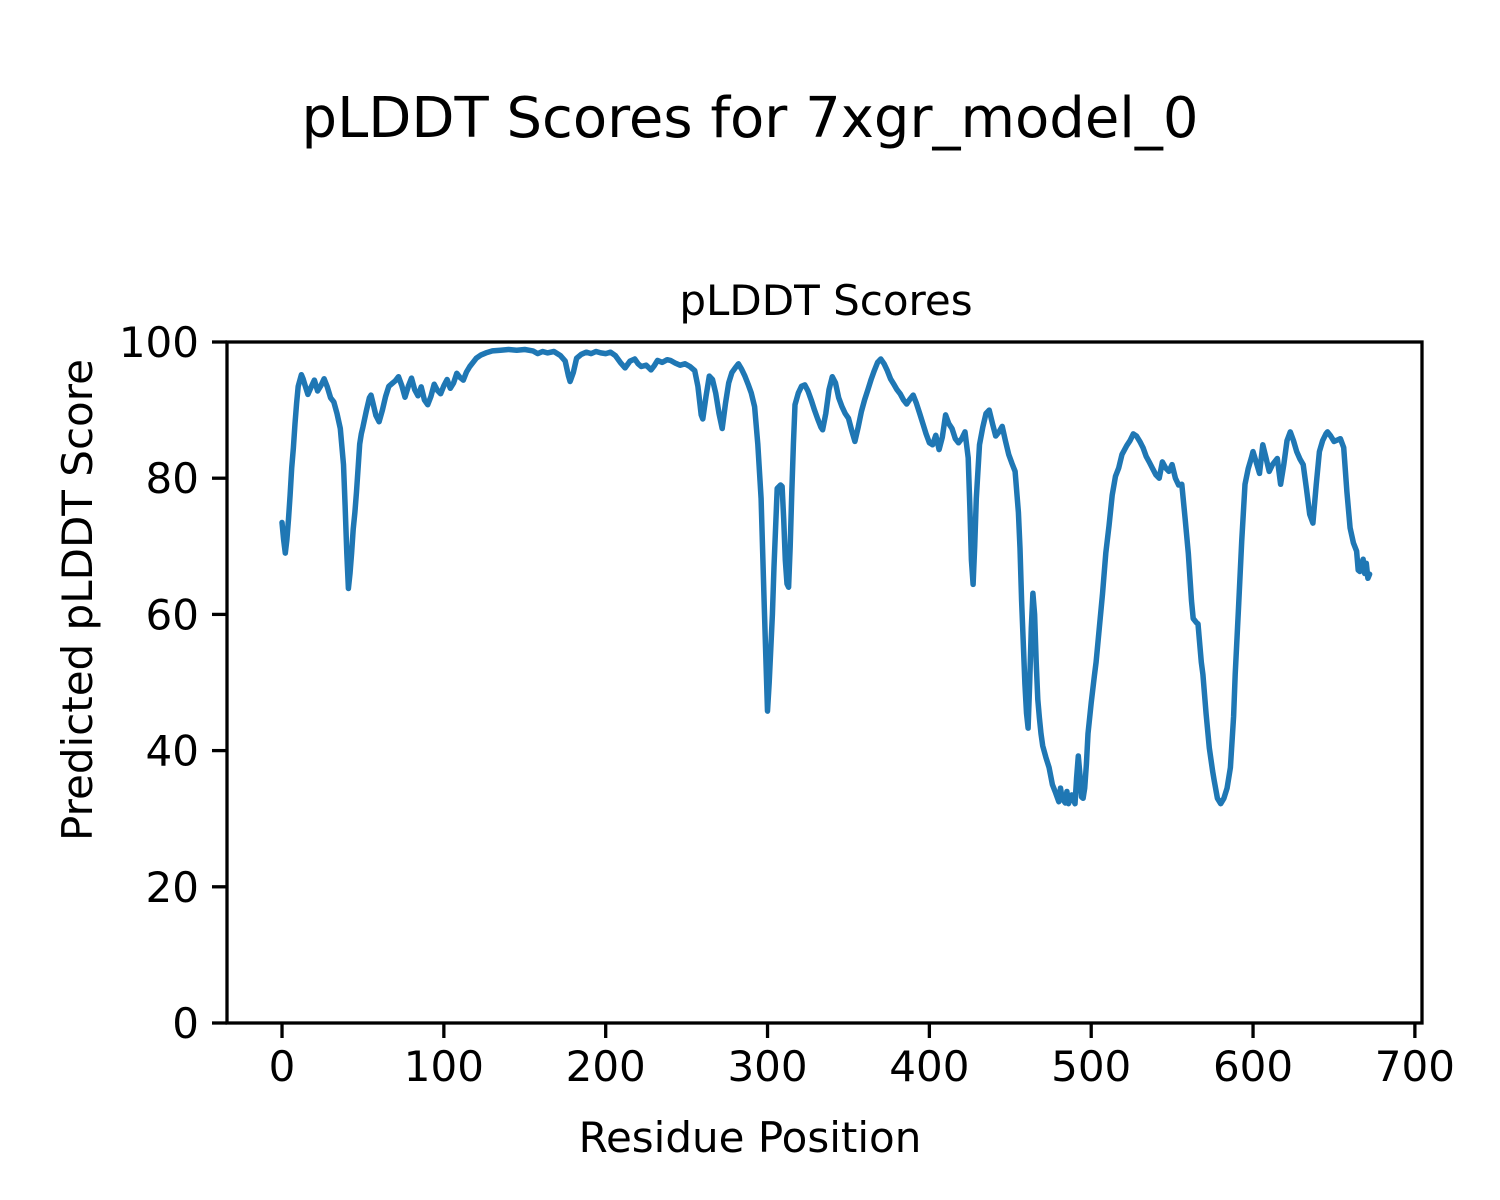  I want to click on x-tick-label: 0, so click(282, 1066).